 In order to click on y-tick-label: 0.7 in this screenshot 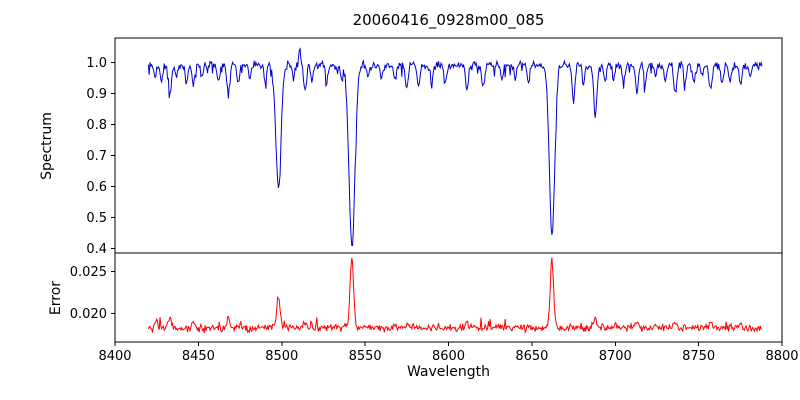, I will do `click(96, 156)`.